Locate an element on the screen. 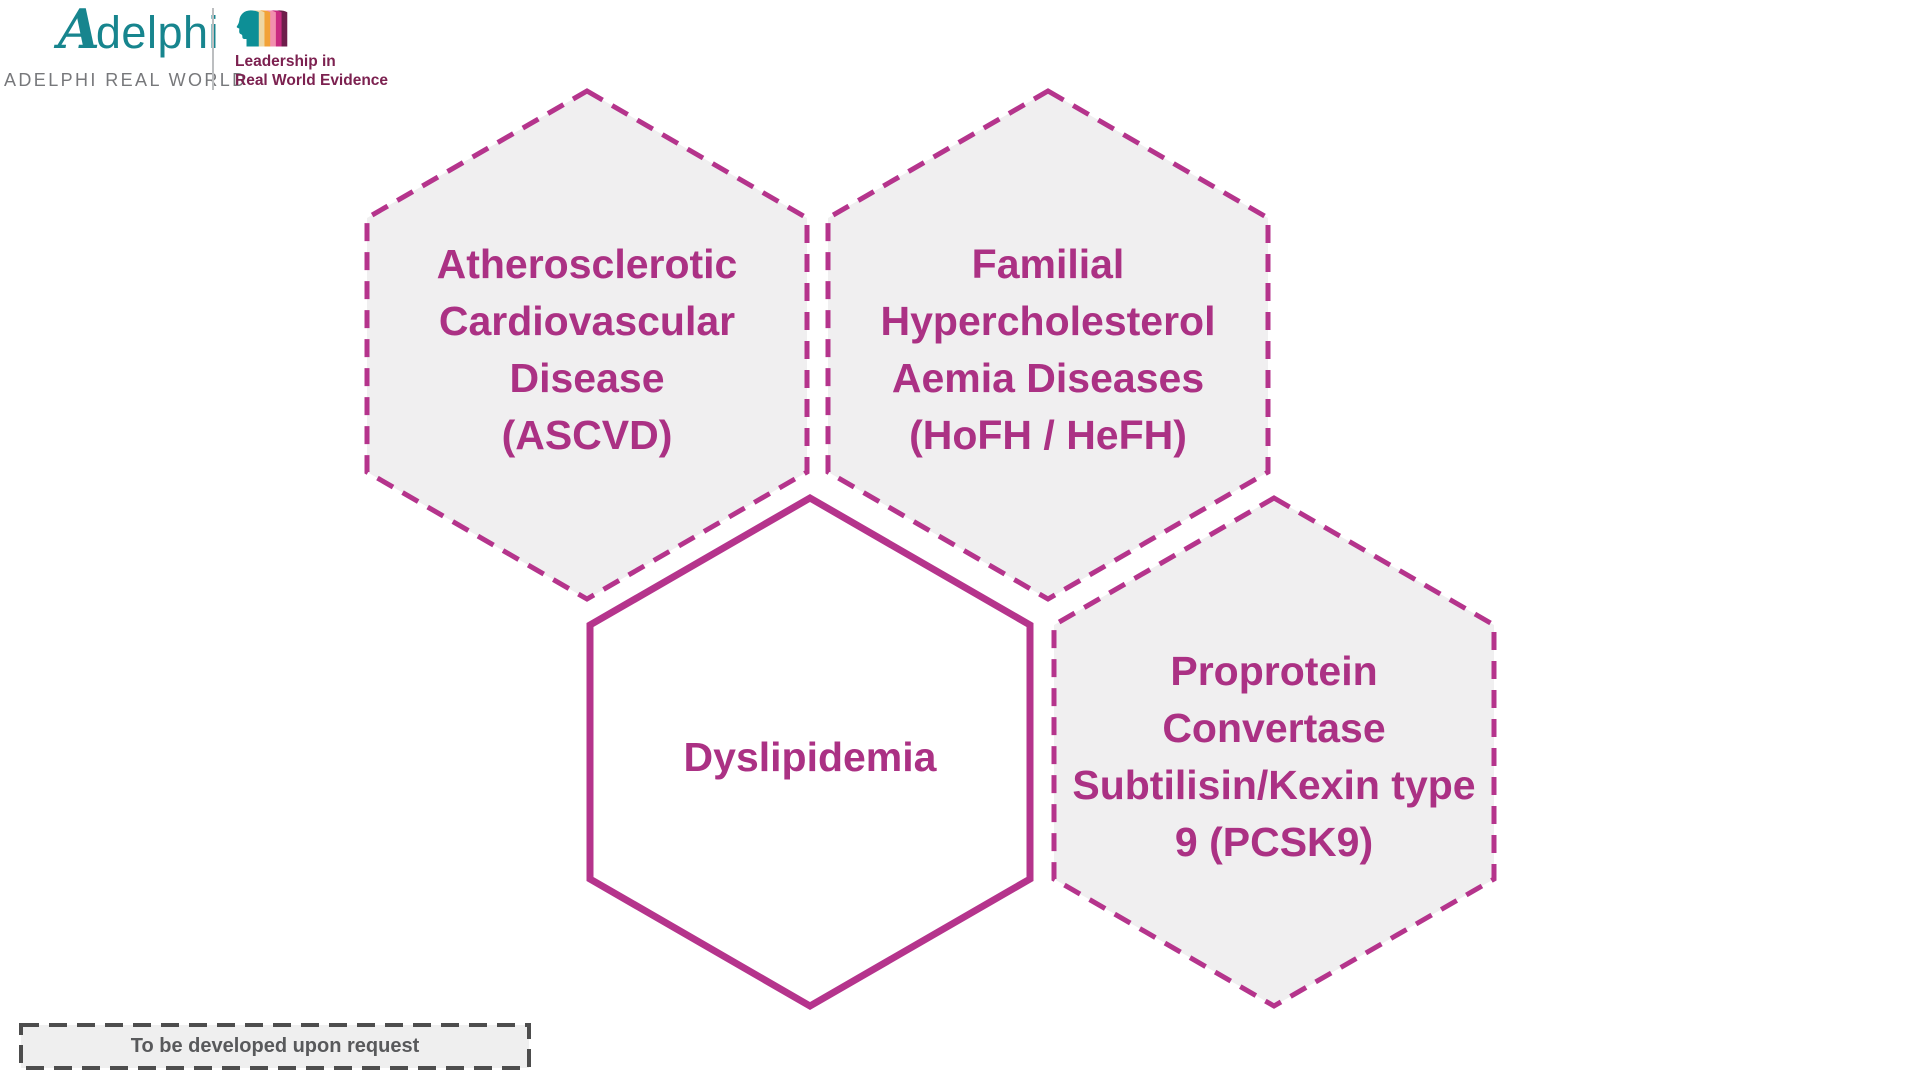 The width and height of the screenshot is (1920, 1080). hex-ascvd-line3: Disease is located at coordinates (587, 378).